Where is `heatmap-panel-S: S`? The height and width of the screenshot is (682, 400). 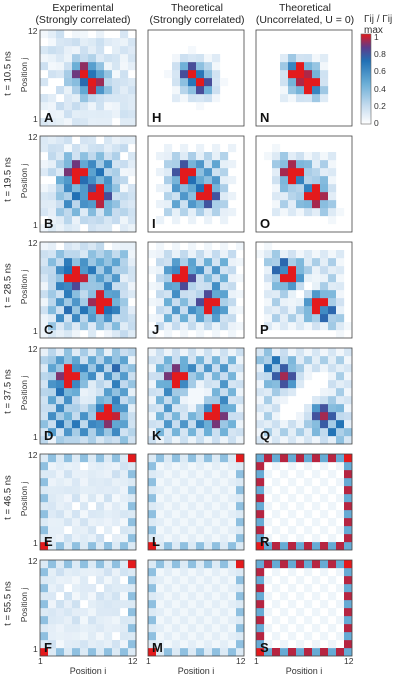 heatmap-panel-S: S is located at coordinates (304, 608).